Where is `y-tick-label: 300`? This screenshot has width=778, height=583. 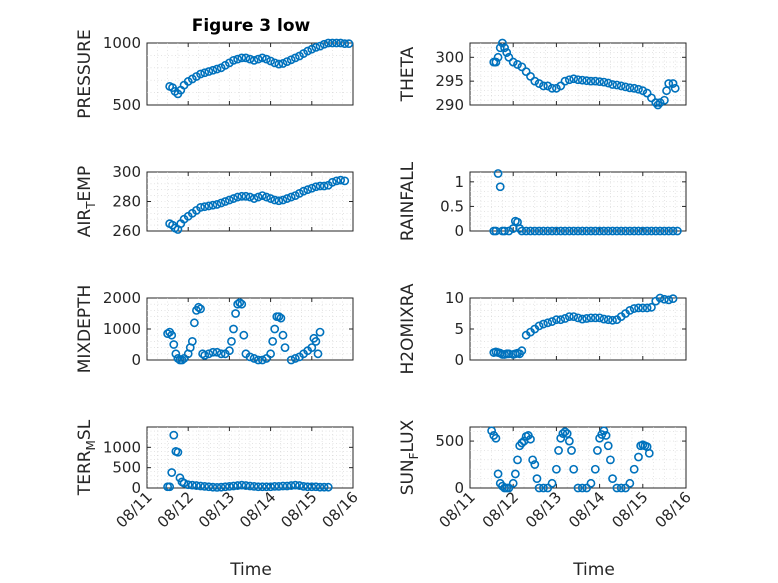 y-tick-label: 300 is located at coordinates (449, 57).